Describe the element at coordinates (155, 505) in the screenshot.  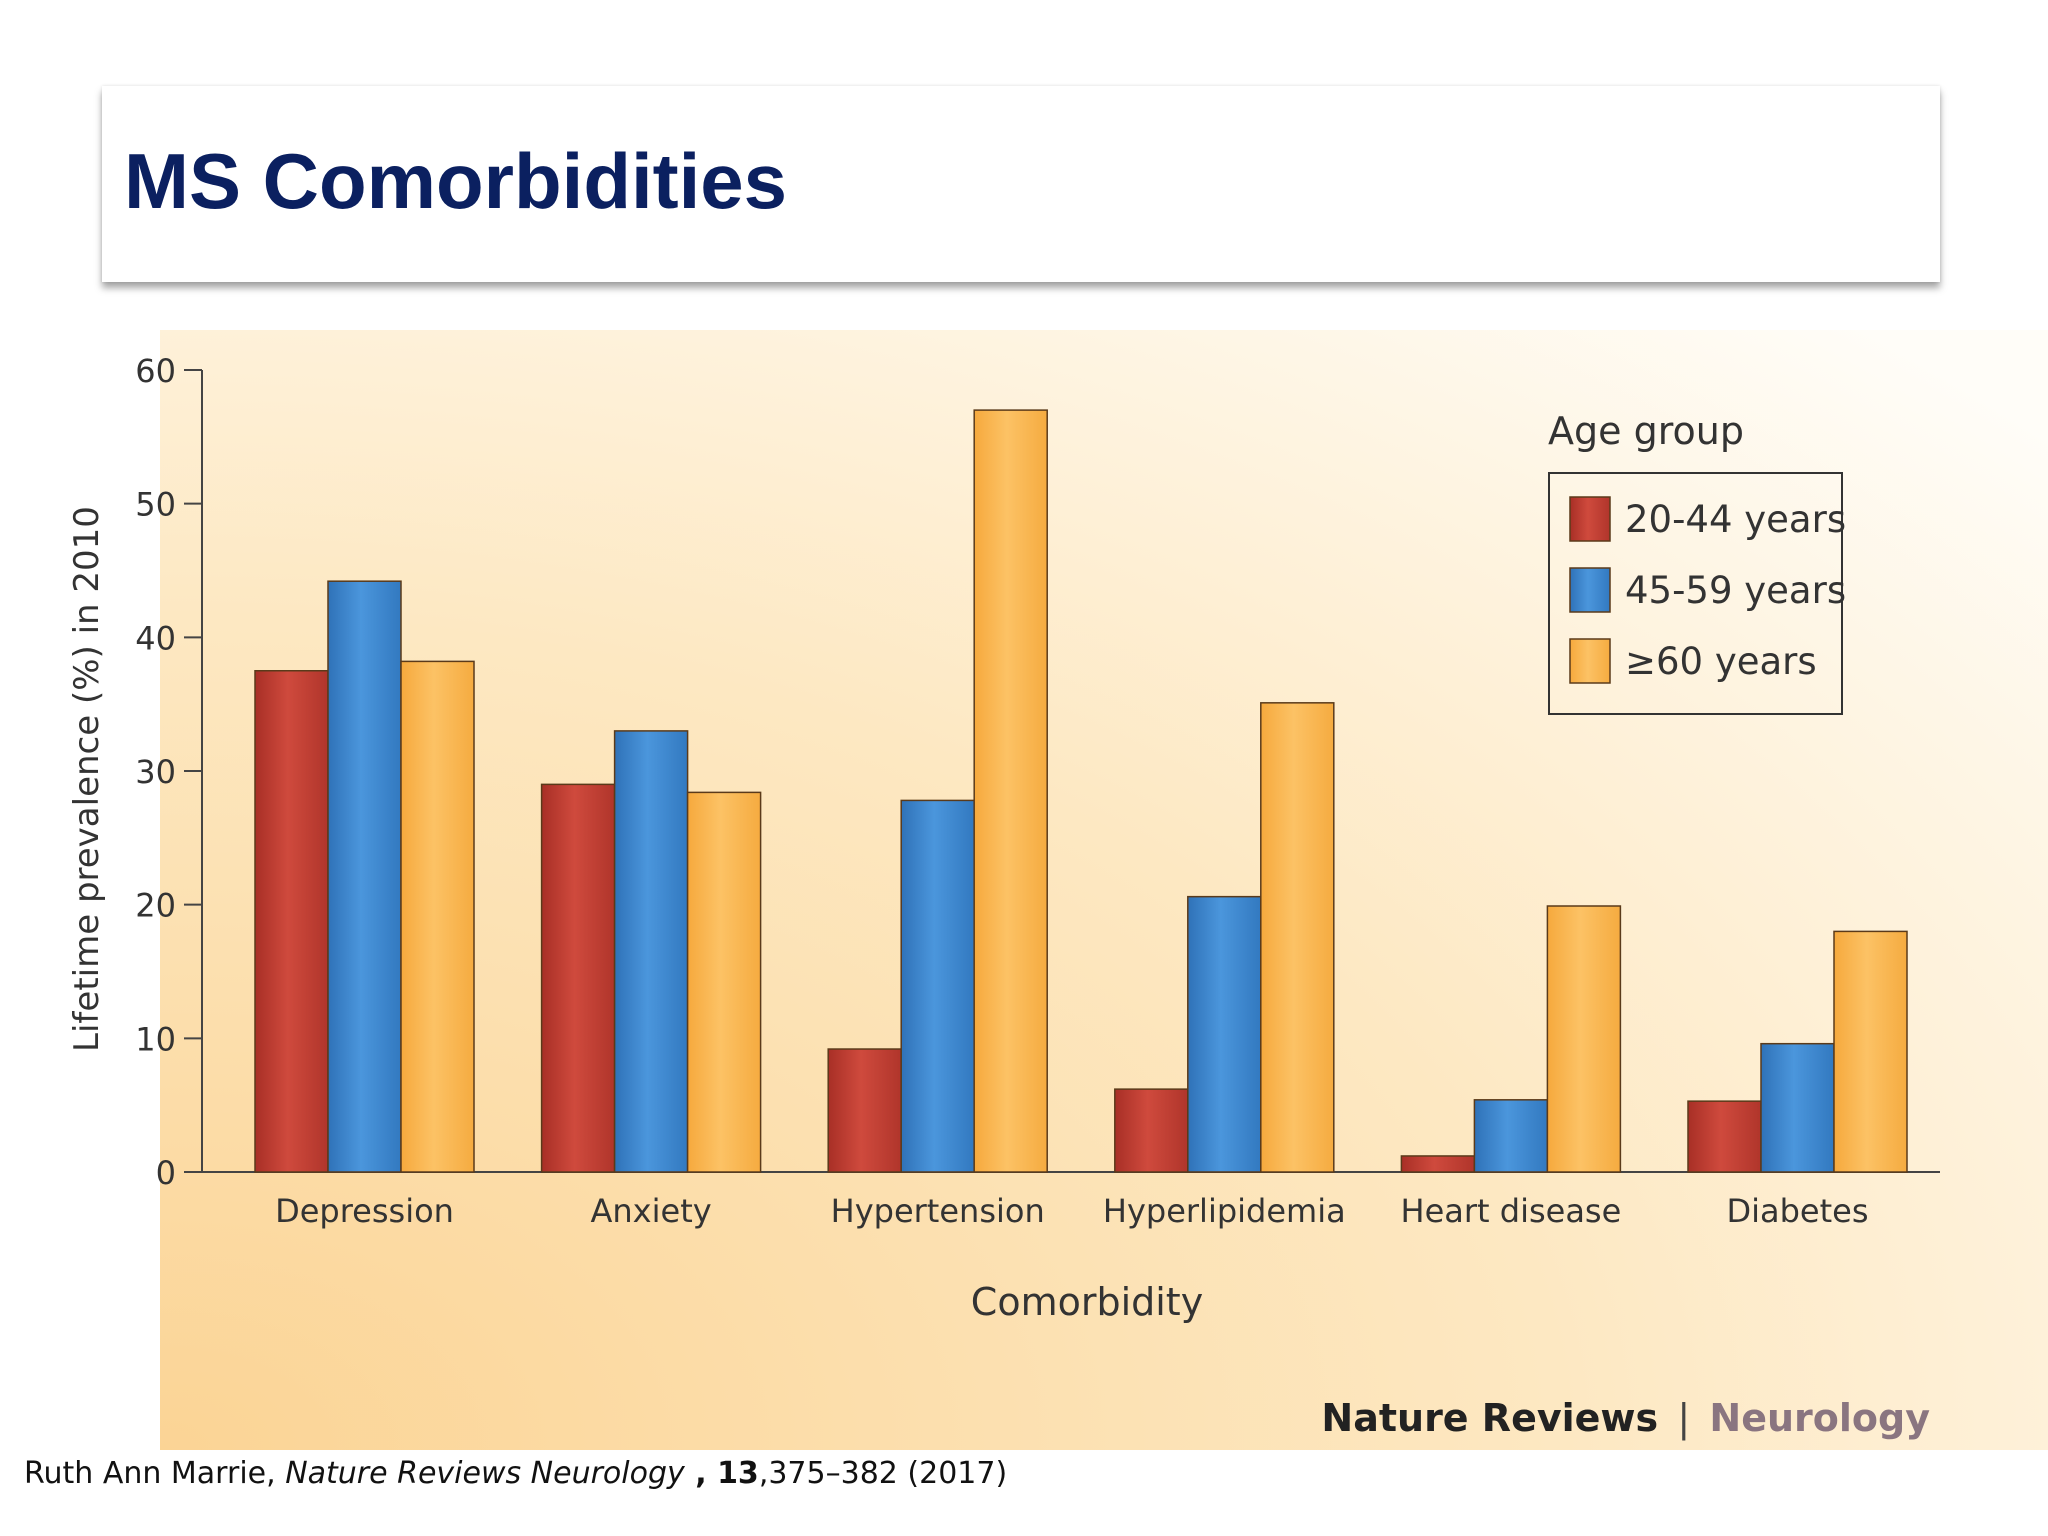
I see `y-tick-label: 50` at that location.